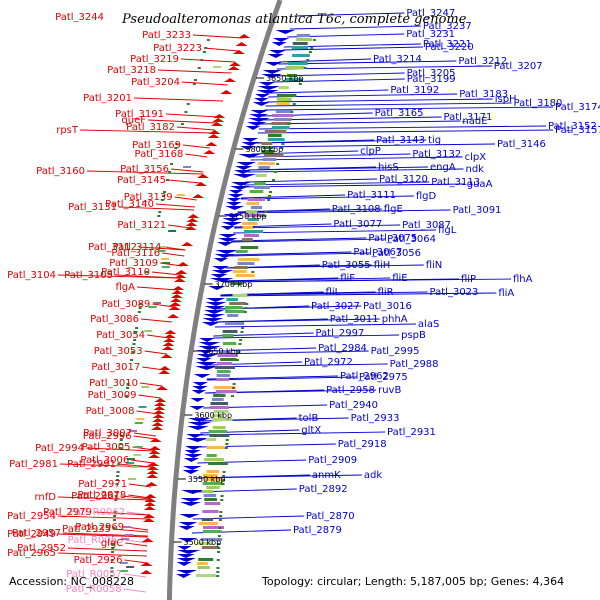 Image resolution: width=600 pixels, height=600 pixels. I want to click on gene-label: Patl_3017, so click(115, 367).